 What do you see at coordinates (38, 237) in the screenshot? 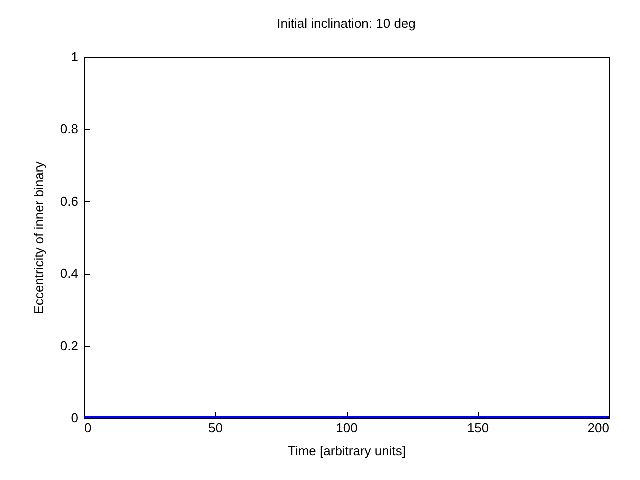
I see `y-axis-title: Eccentricity of inner binary` at bounding box center [38, 237].